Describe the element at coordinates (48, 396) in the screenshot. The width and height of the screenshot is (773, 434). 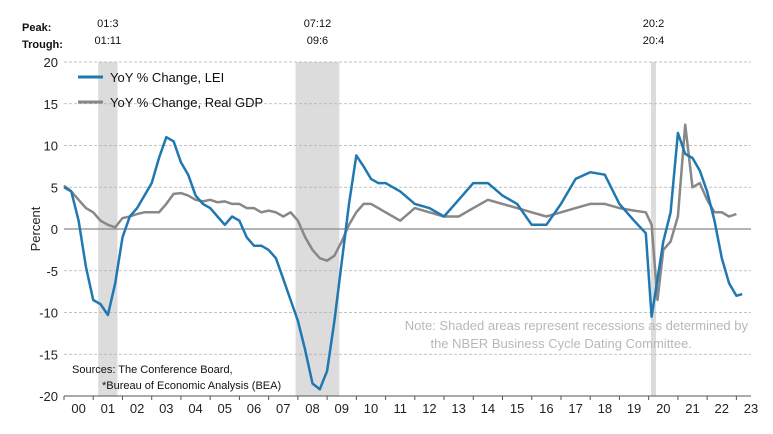
I see `y-tick-label-8: -20` at that location.